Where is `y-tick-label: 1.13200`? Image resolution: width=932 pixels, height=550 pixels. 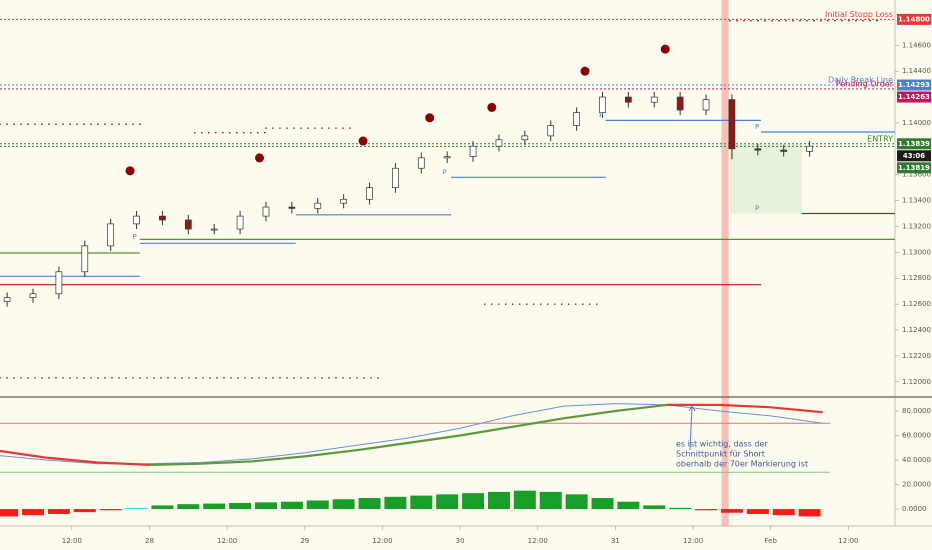
y-tick-label: 1.13200 is located at coordinates (916, 226).